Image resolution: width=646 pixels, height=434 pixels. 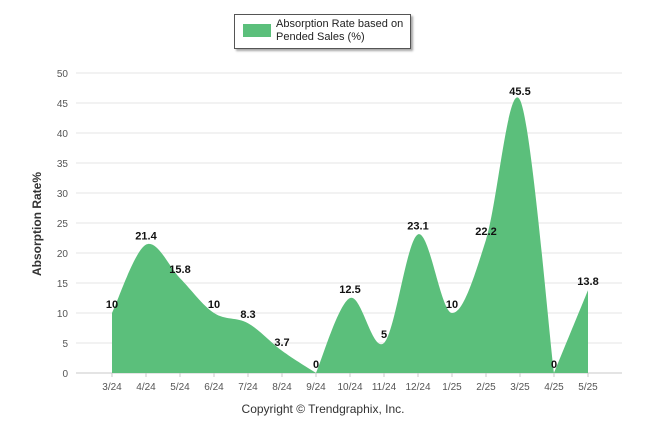 What do you see at coordinates (37, 224) in the screenshot?
I see `y-axis-title: Absorption Rate%` at bounding box center [37, 224].